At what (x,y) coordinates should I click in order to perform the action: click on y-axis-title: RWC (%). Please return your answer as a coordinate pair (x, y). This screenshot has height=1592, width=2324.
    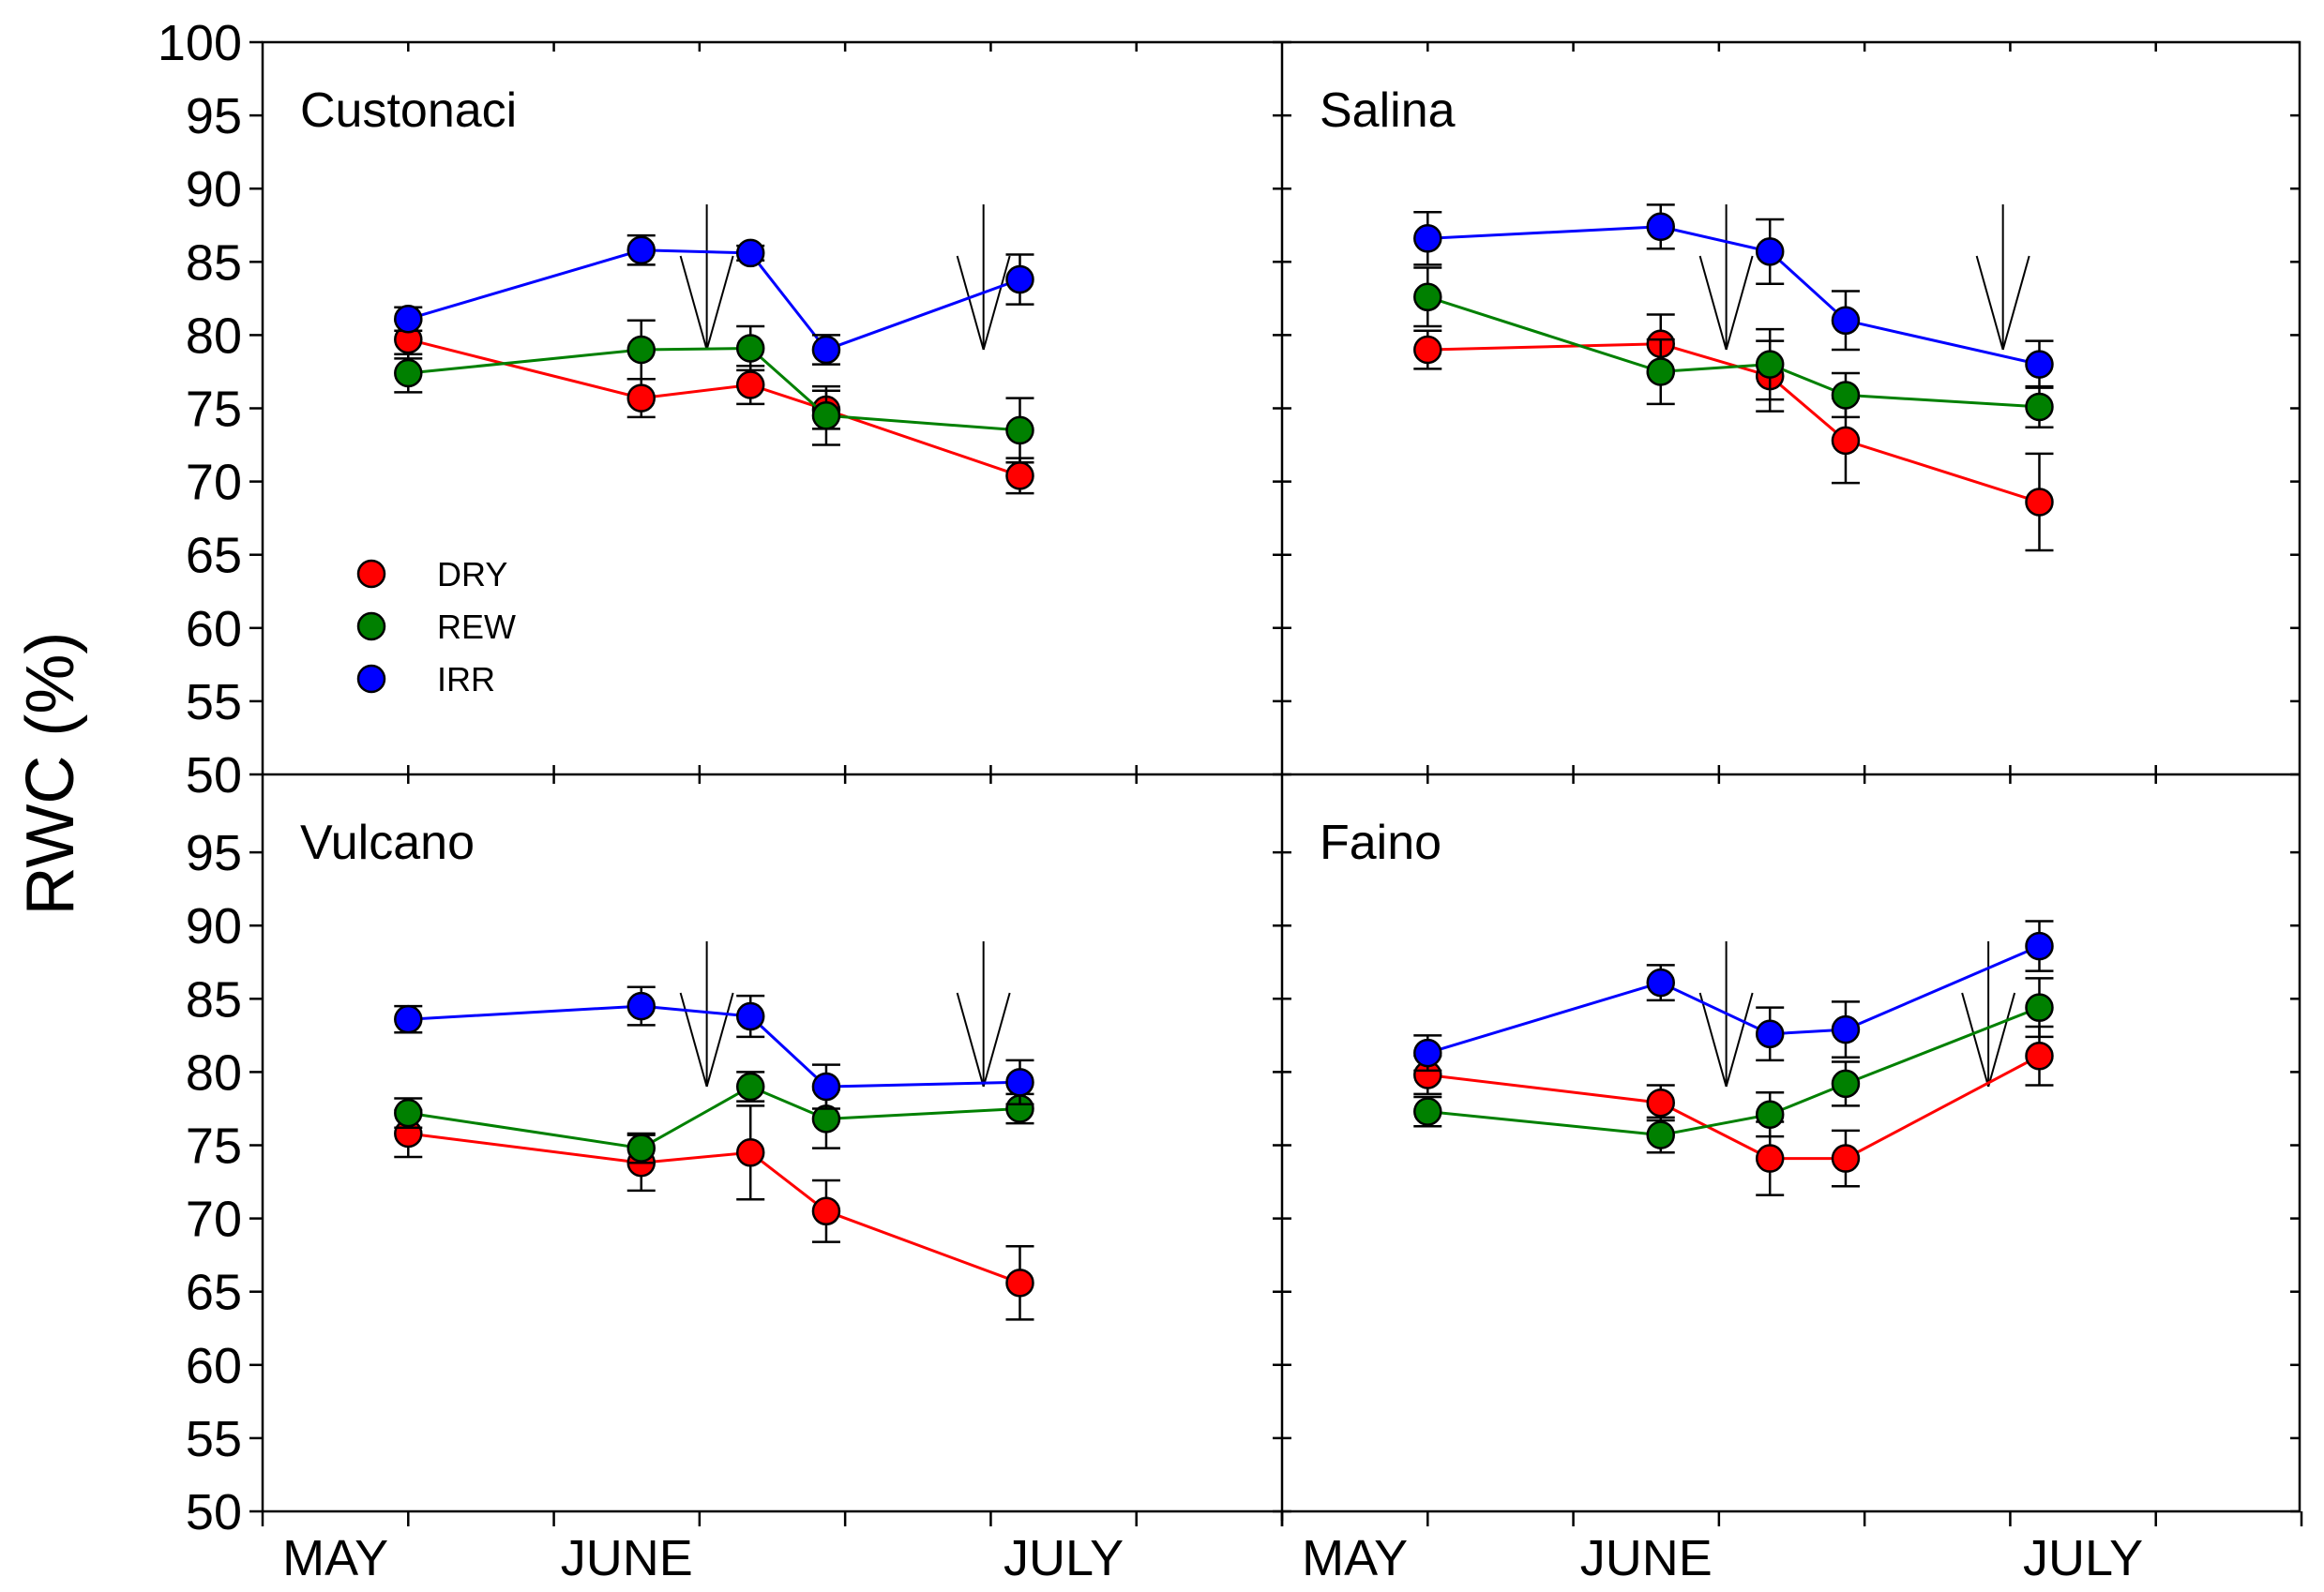
    Looking at the image, I should click on (50, 774).